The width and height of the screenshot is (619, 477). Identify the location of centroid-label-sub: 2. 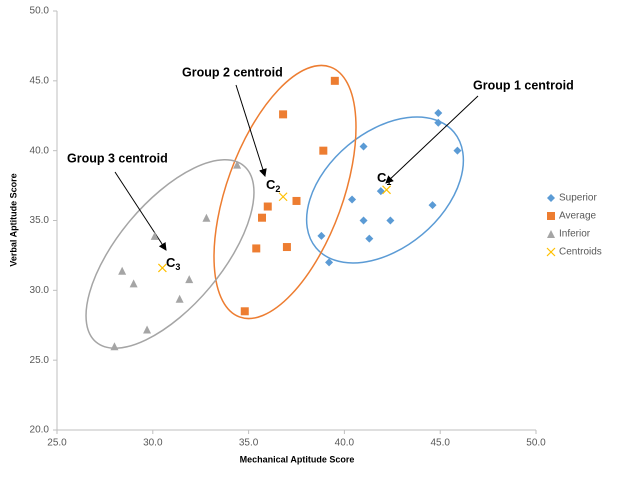
(277, 189).